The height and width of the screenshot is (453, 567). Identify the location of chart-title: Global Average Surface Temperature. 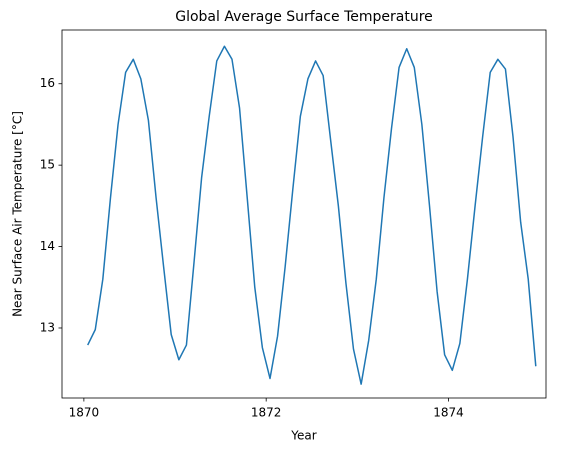
(304, 17).